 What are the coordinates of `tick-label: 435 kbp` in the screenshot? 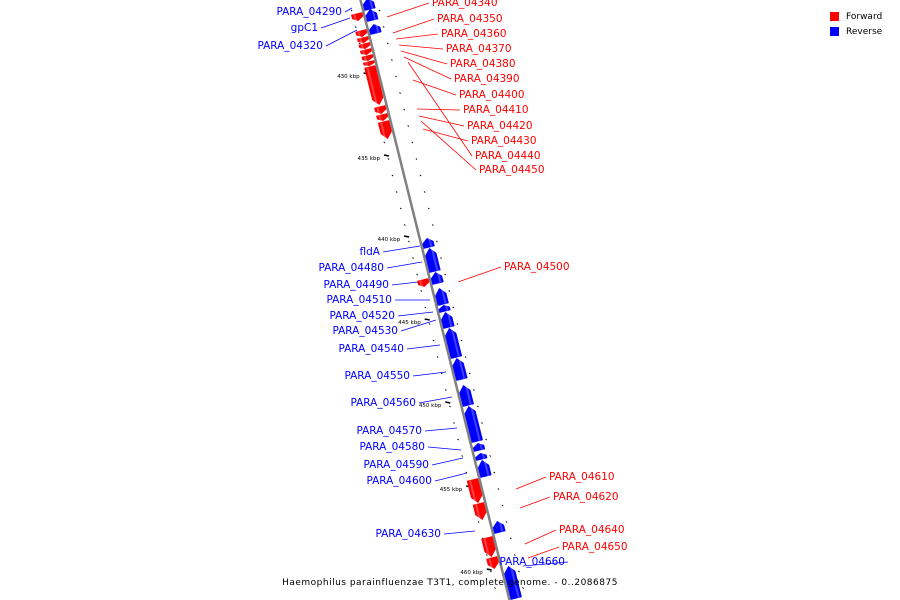 It's located at (369, 159).